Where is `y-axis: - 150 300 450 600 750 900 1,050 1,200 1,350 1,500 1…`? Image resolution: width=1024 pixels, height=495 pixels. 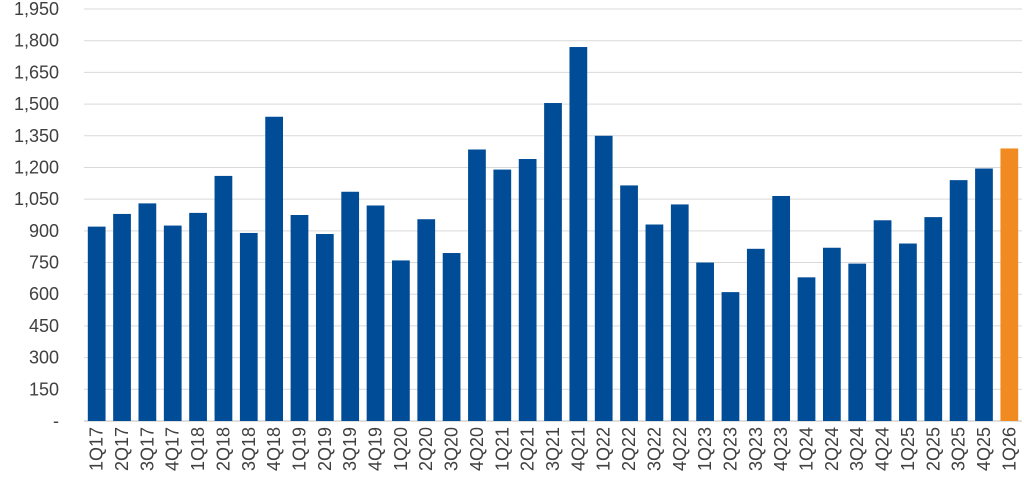 y-axis: - 150 300 450 600 750 900 1,050 1,200 1,350 1,500 1… is located at coordinates (36, 215).